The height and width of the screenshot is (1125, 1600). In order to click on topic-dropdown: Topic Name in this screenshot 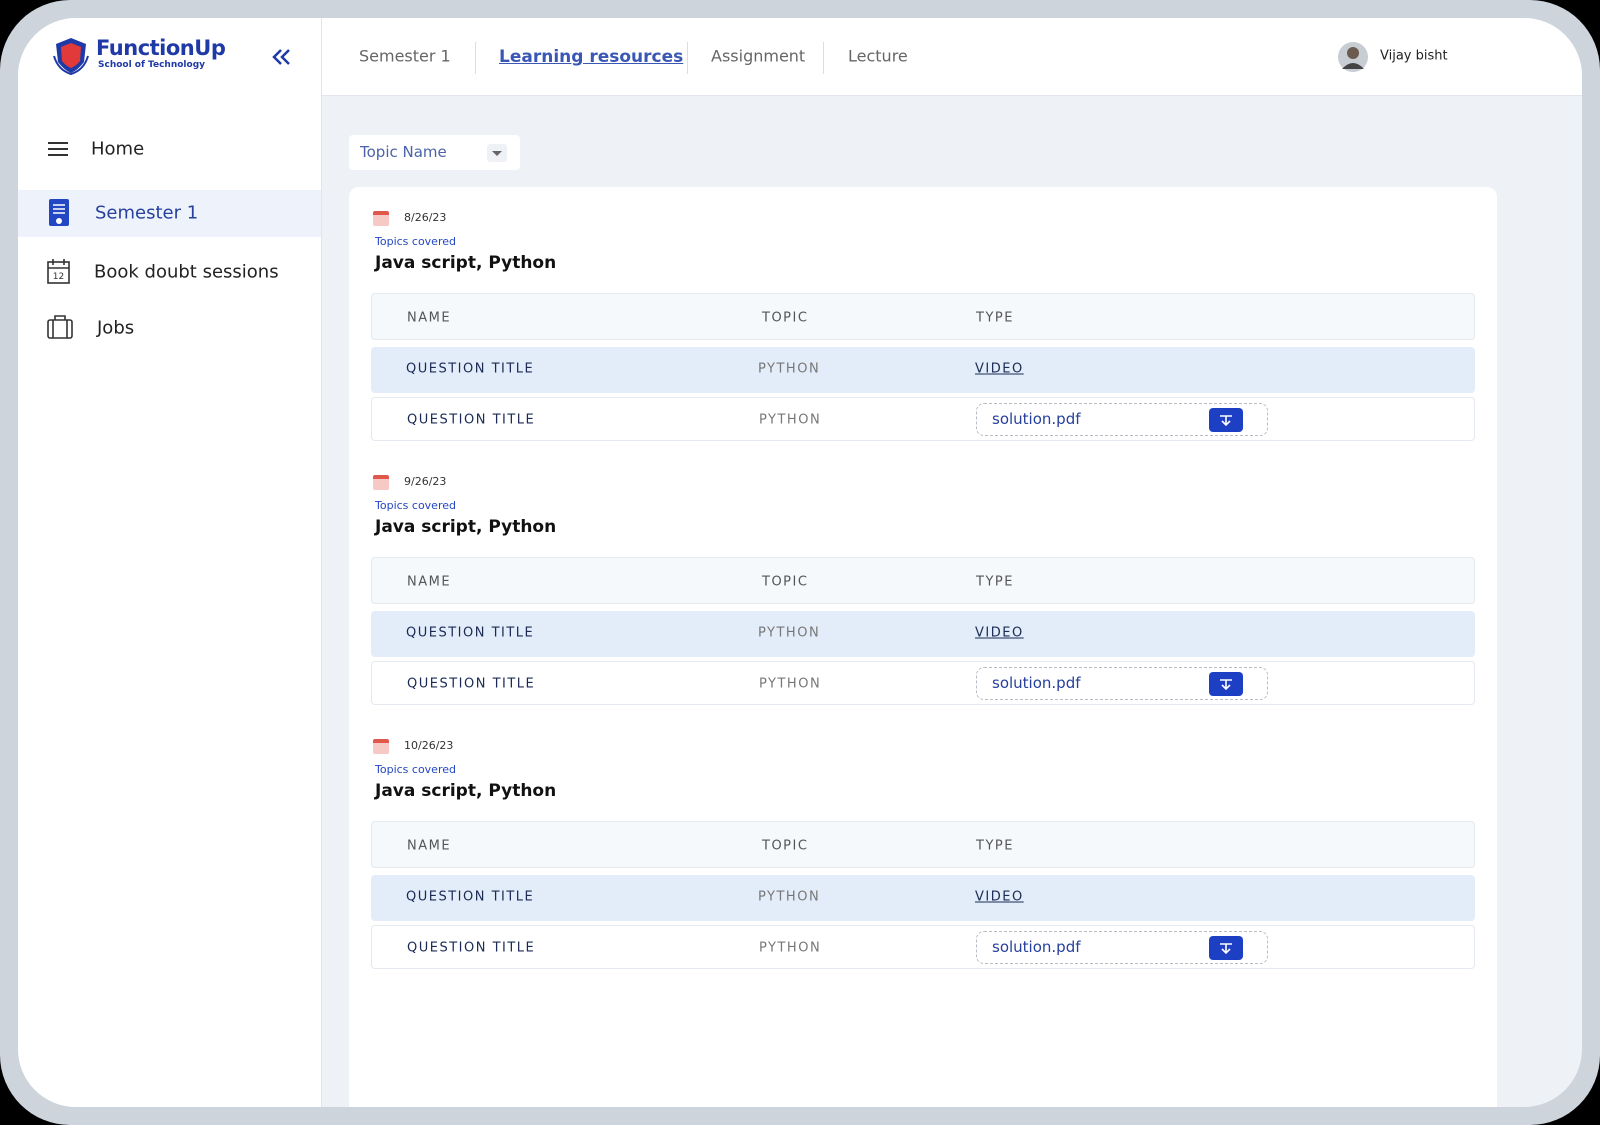, I will do `click(434, 152)`.